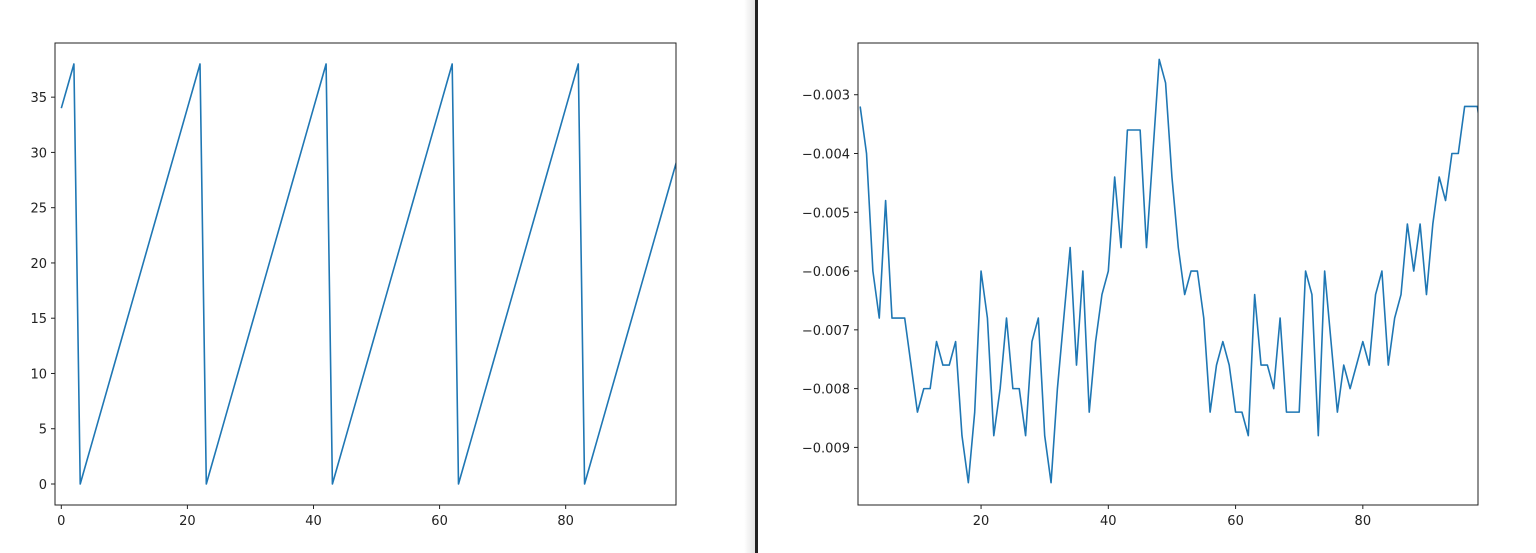 This screenshot has width=1536, height=553. What do you see at coordinates (826, 448) in the screenshot?
I see `y-tick-label: −0.009` at bounding box center [826, 448].